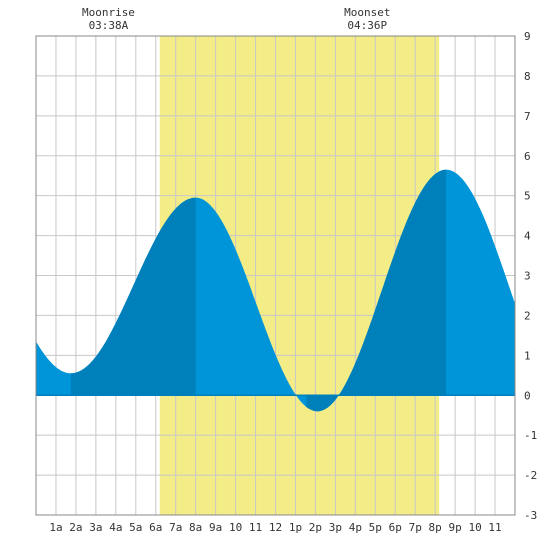  Describe the element at coordinates (530, 515) in the screenshot. I see `y-tick-label: -3` at that location.